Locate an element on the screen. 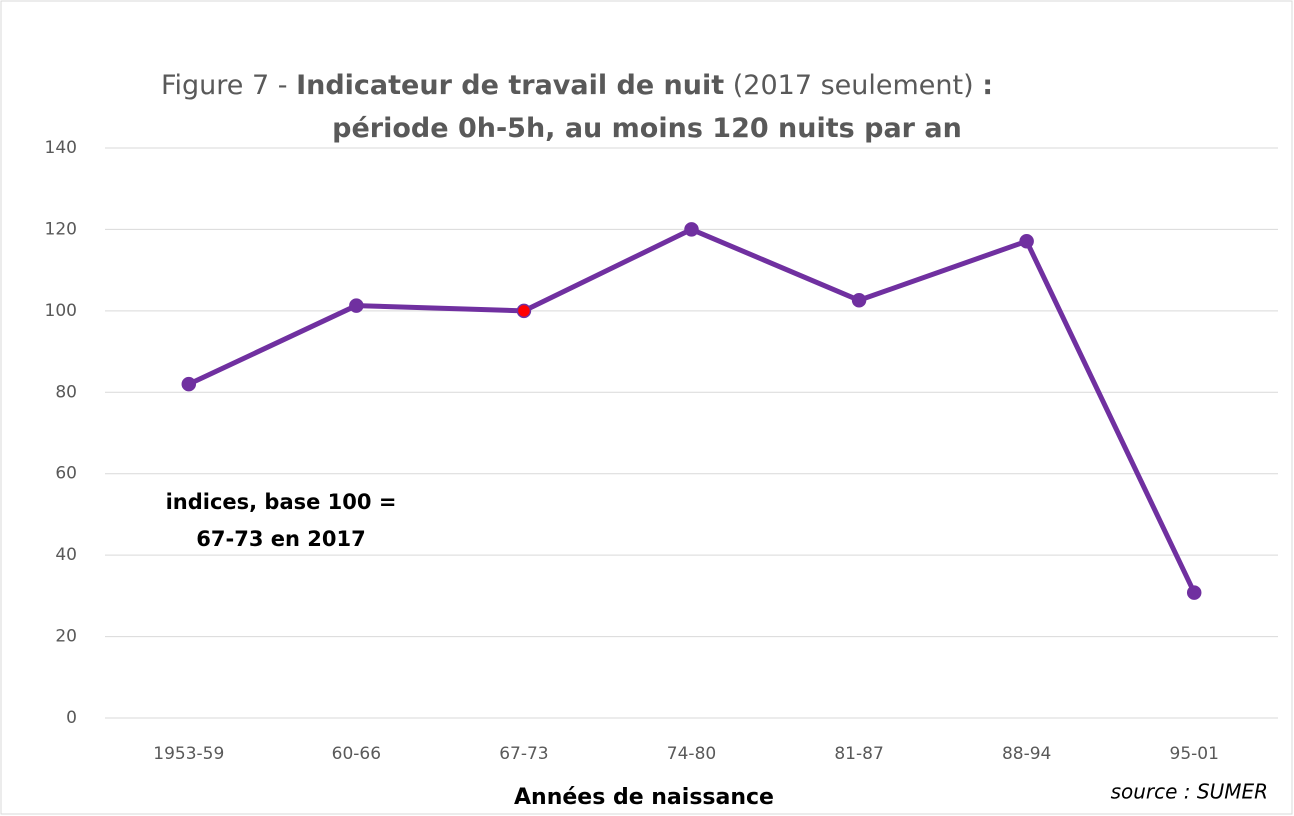  chart-title: période 0h-5h, au moins 120 nuits par an is located at coordinates (647, 128).